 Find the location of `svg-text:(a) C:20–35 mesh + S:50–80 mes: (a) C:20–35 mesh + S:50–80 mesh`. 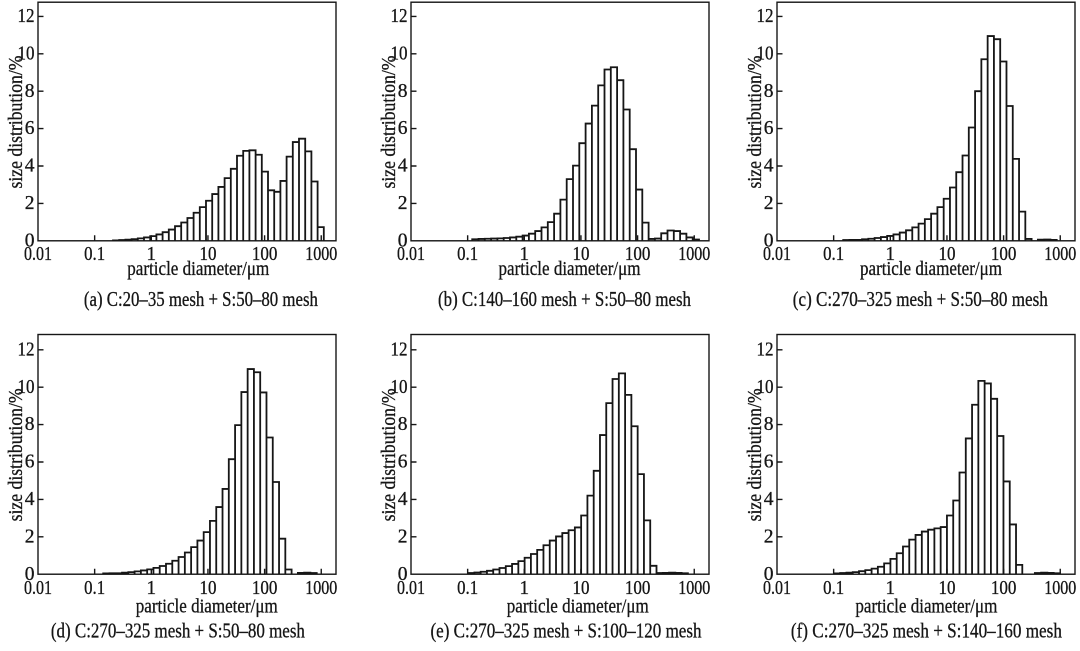

svg-text:(a) C:20–35 mesh + S:50–80 mes: (a) C:20–35 mesh + S:50–80 mesh is located at coordinates (201, 299).